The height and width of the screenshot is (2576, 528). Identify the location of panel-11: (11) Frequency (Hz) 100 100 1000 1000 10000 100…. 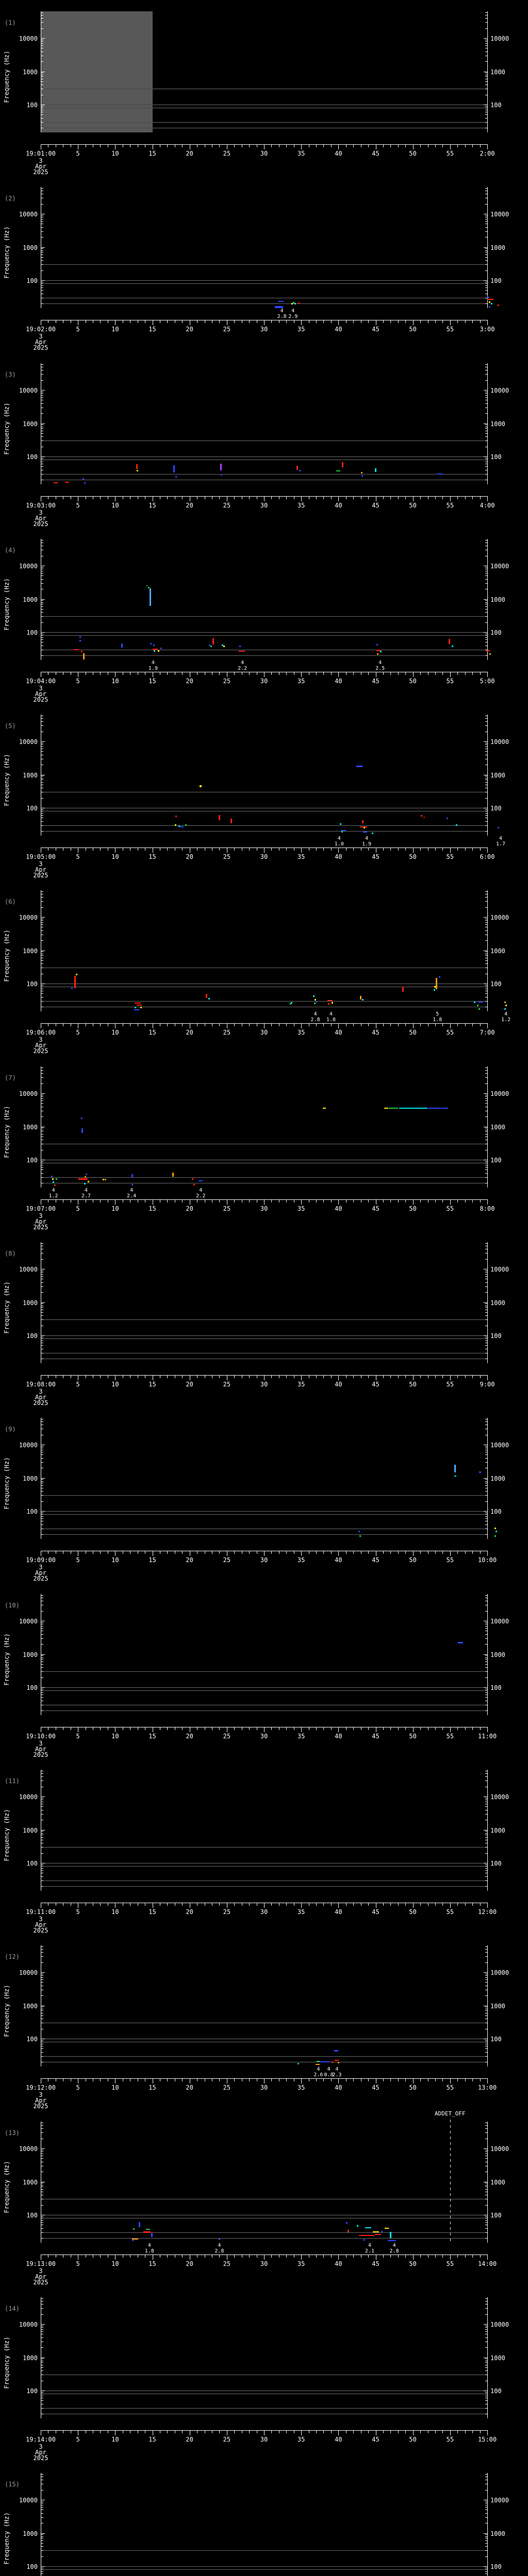
(264, 1846).